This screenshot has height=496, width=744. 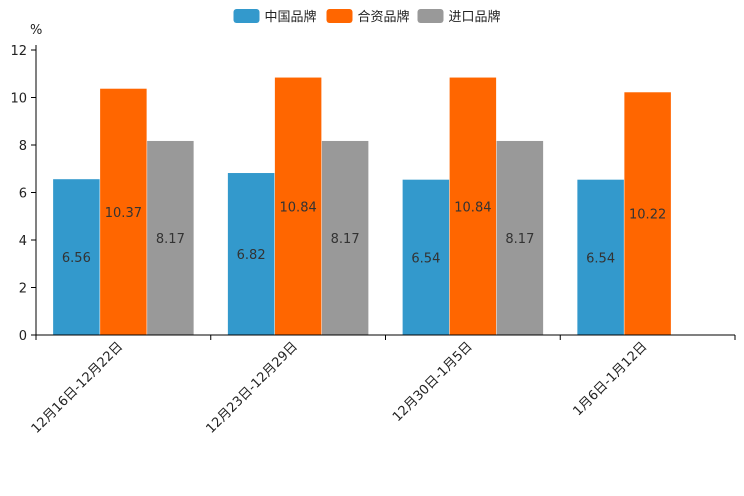 What do you see at coordinates (23, 146) in the screenshot?
I see `y-tick-label: 8` at bounding box center [23, 146].